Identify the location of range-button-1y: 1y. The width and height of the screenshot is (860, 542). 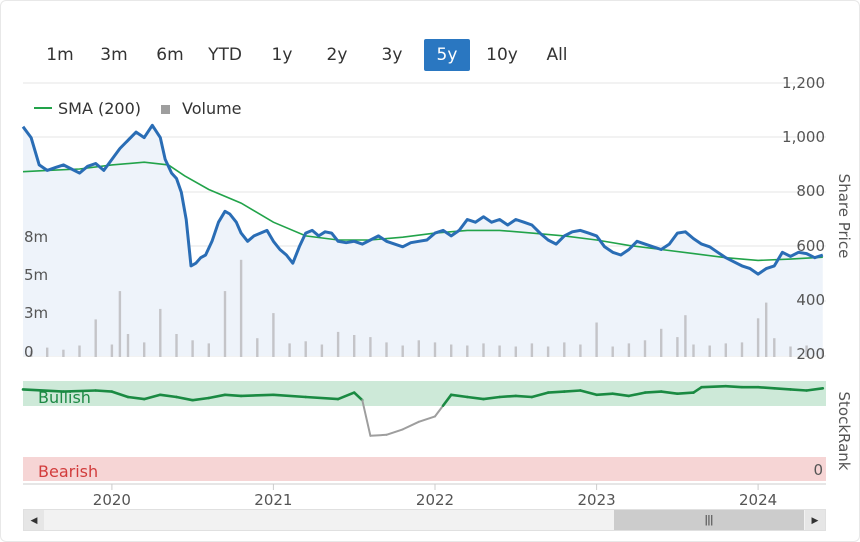
(282, 55).